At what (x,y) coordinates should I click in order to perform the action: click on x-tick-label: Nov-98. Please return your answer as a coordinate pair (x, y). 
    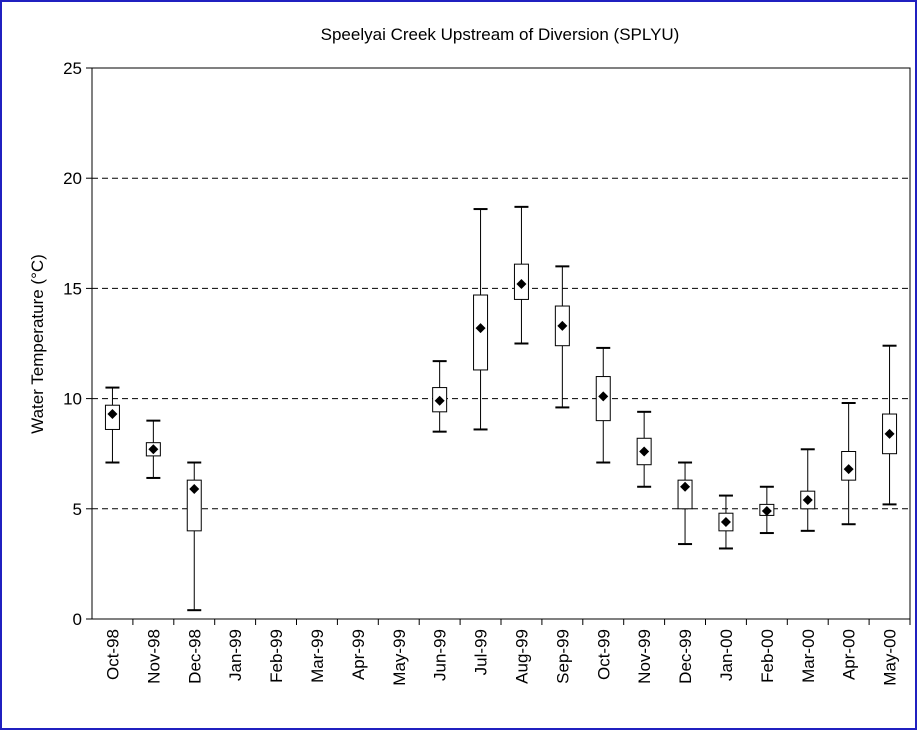
    Looking at the image, I should click on (153, 656).